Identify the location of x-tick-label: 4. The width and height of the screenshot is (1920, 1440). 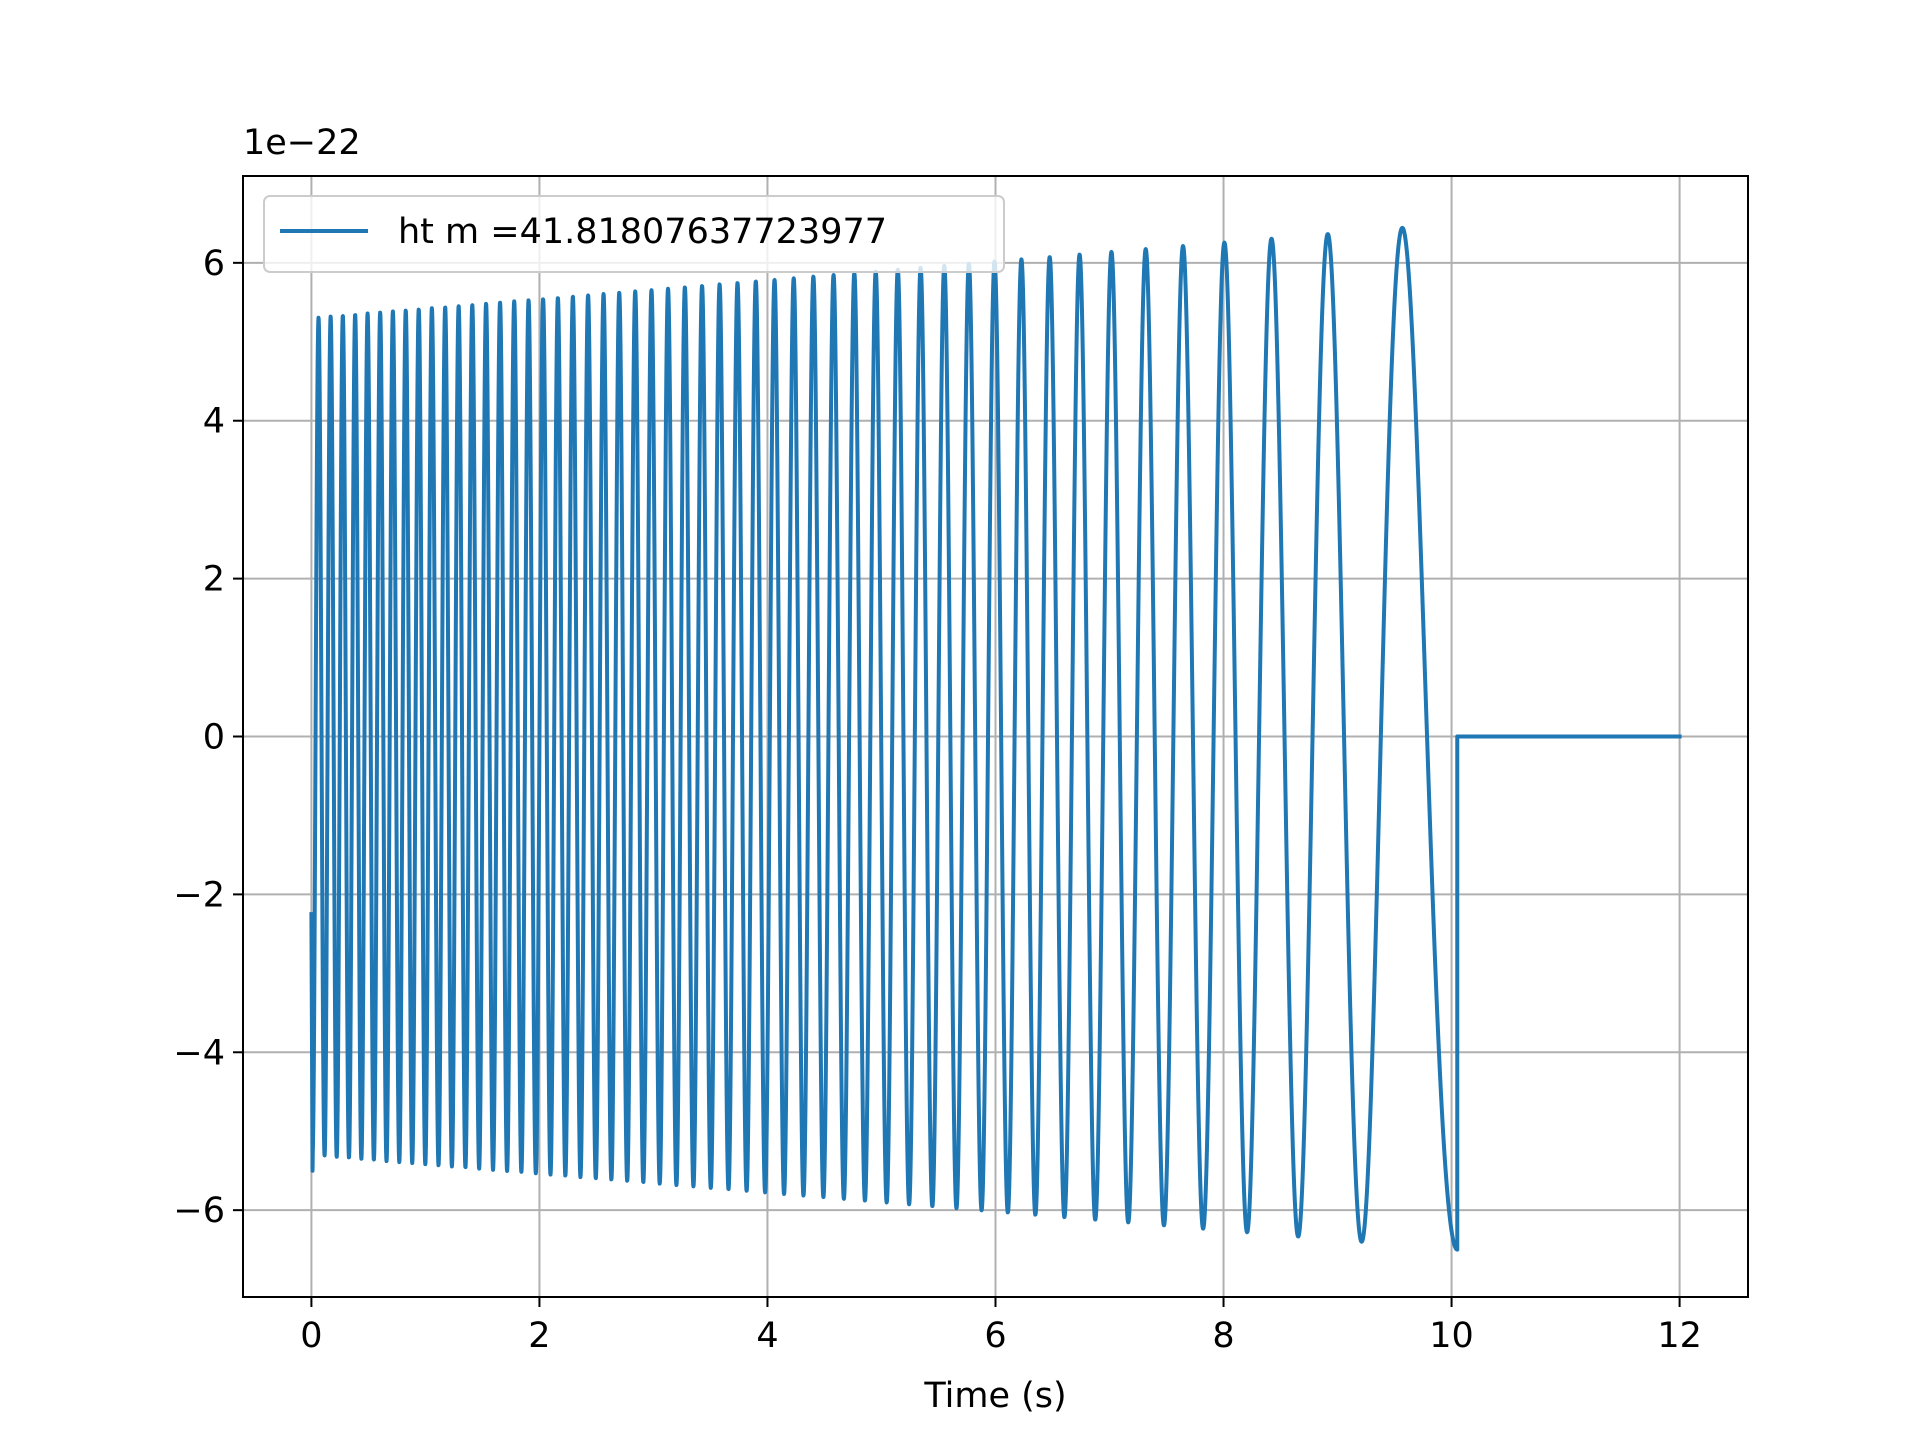
(767, 1336).